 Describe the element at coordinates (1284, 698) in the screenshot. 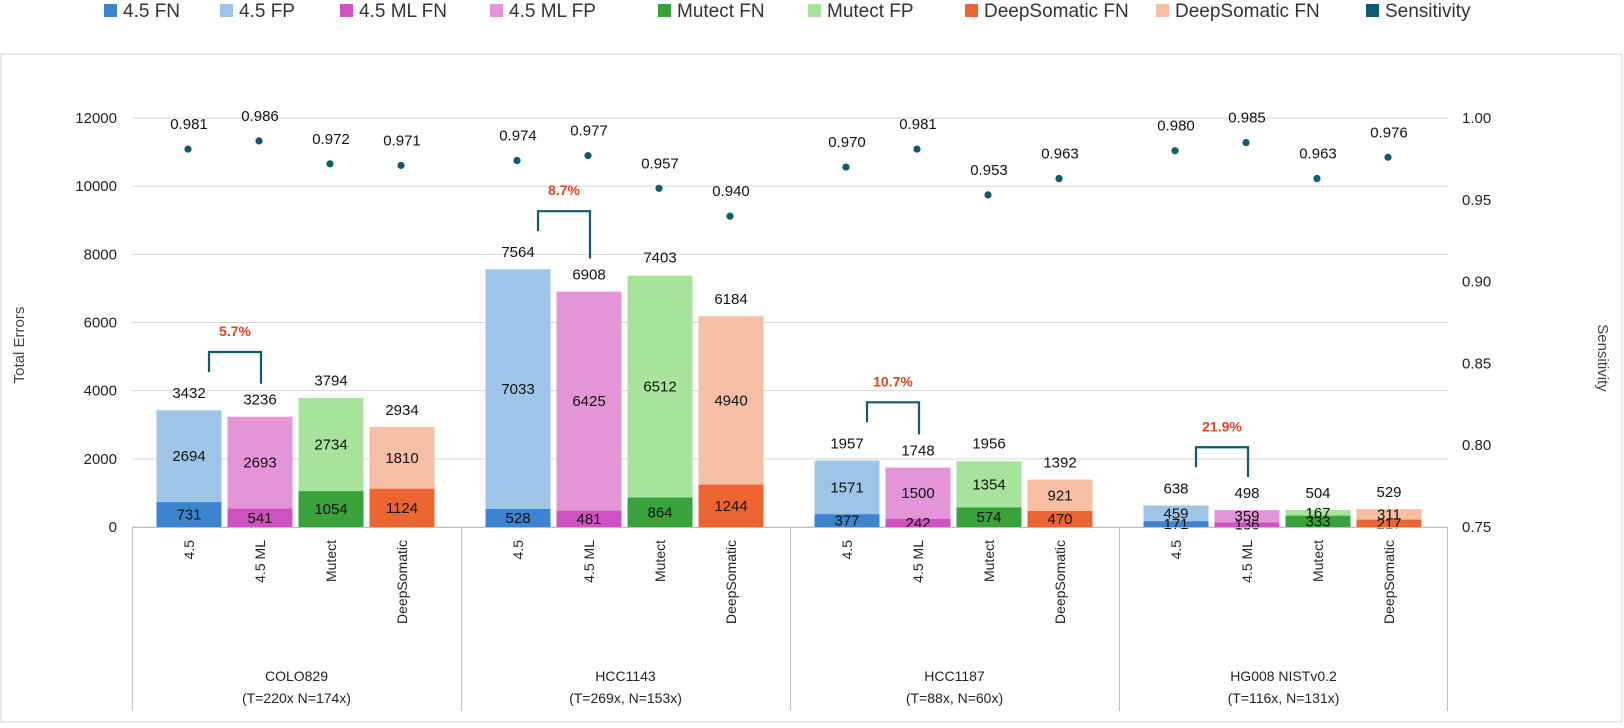

I see `group-subtitle: (T=116x, N=131x)` at that location.